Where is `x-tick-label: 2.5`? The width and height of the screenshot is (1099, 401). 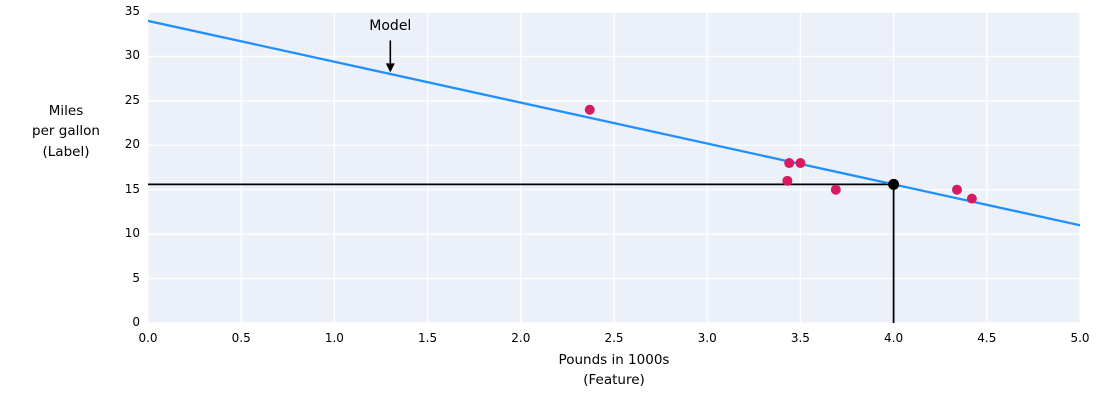 x-tick-label: 2.5 is located at coordinates (614, 338).